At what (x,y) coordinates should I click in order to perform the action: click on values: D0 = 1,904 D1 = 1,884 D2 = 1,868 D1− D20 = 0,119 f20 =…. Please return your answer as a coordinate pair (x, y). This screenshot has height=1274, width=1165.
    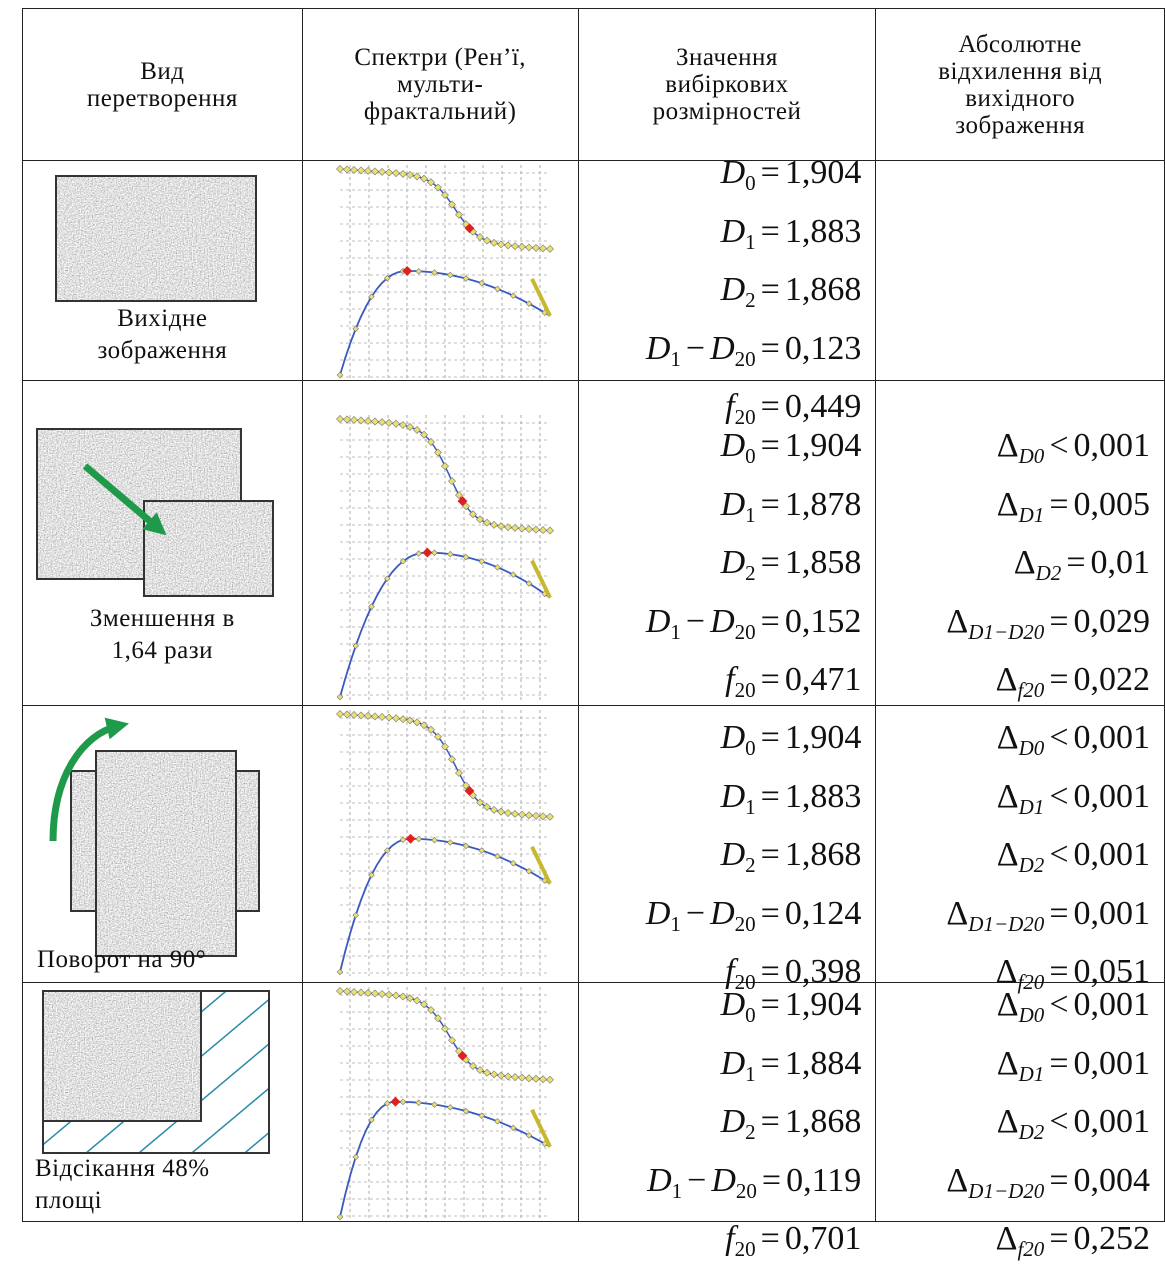
    Looking at the image, I should click on (751, 1127).